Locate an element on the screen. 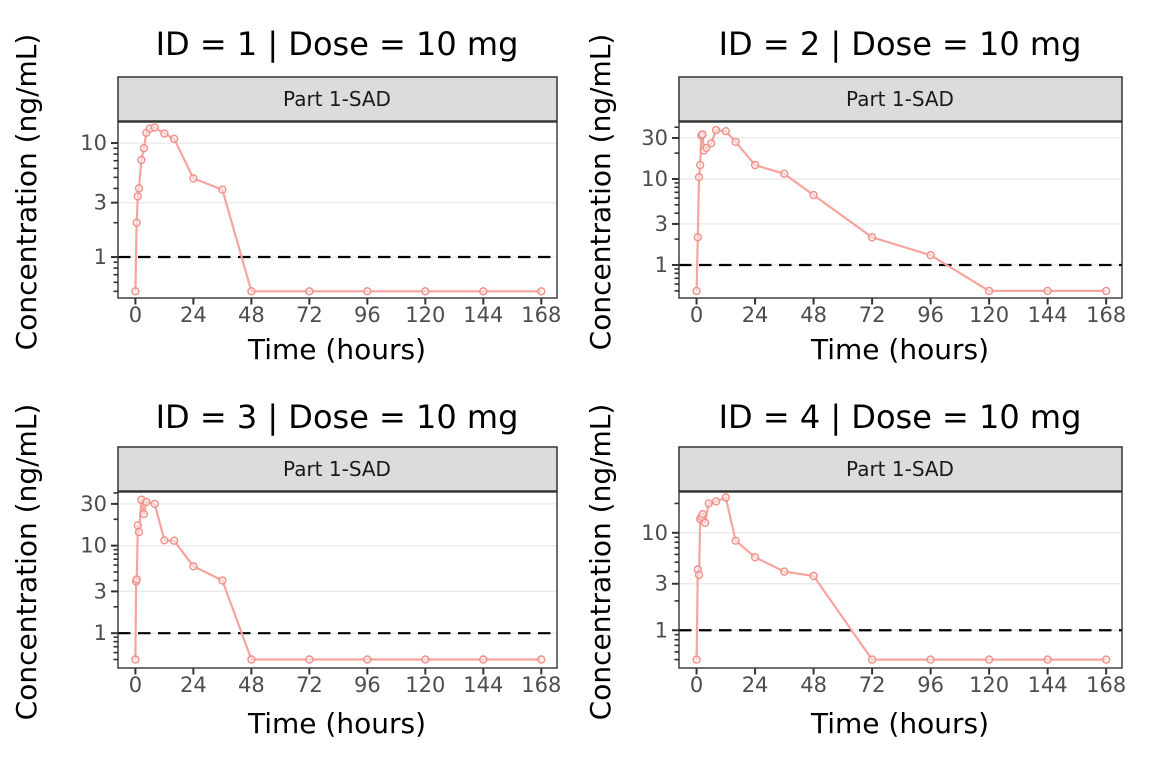 This screenshot has width=1152, height=768. pk-line is located at coordinates (901, 210).